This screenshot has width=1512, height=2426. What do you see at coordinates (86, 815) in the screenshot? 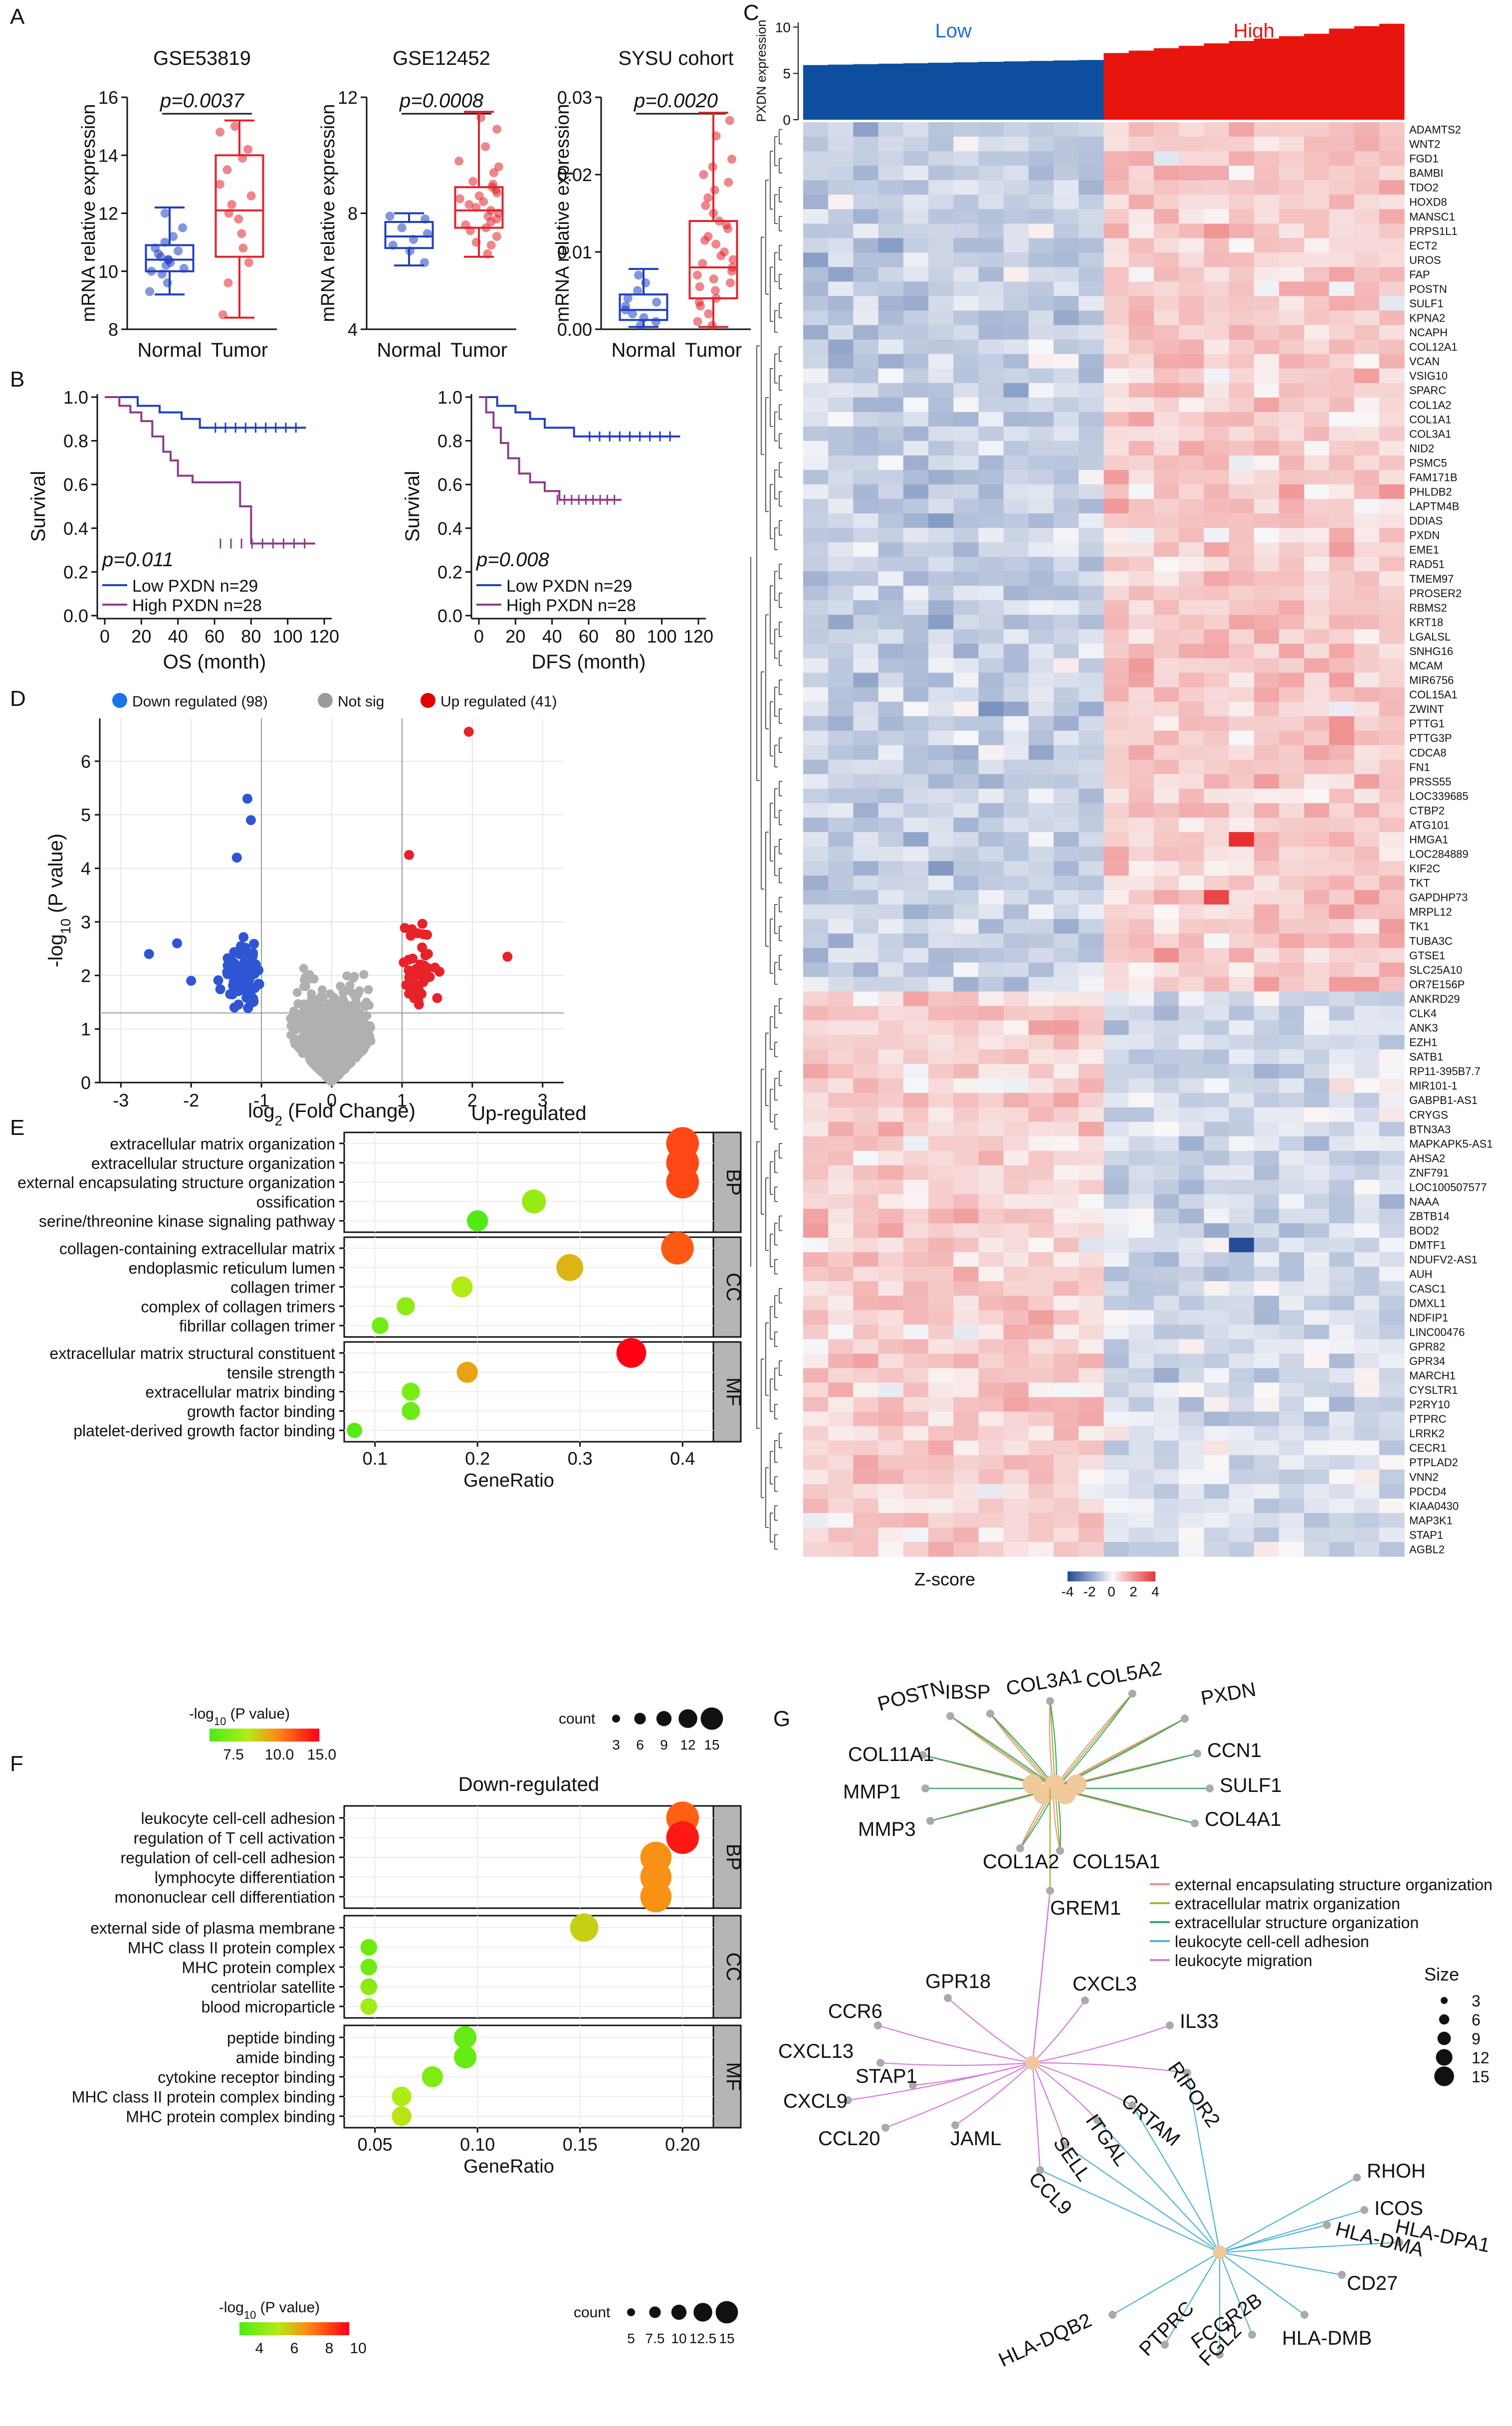
I see `y-tick-label: 5` at bounding box center [86, 815].